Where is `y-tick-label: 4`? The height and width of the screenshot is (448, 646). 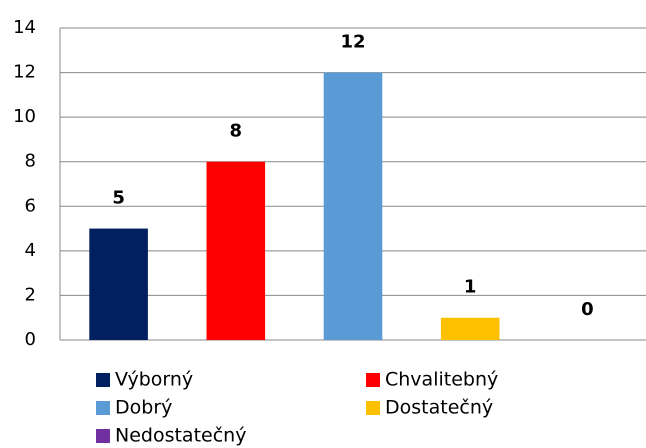
y-tick-label: 4 is located at coordinates (30, 250).